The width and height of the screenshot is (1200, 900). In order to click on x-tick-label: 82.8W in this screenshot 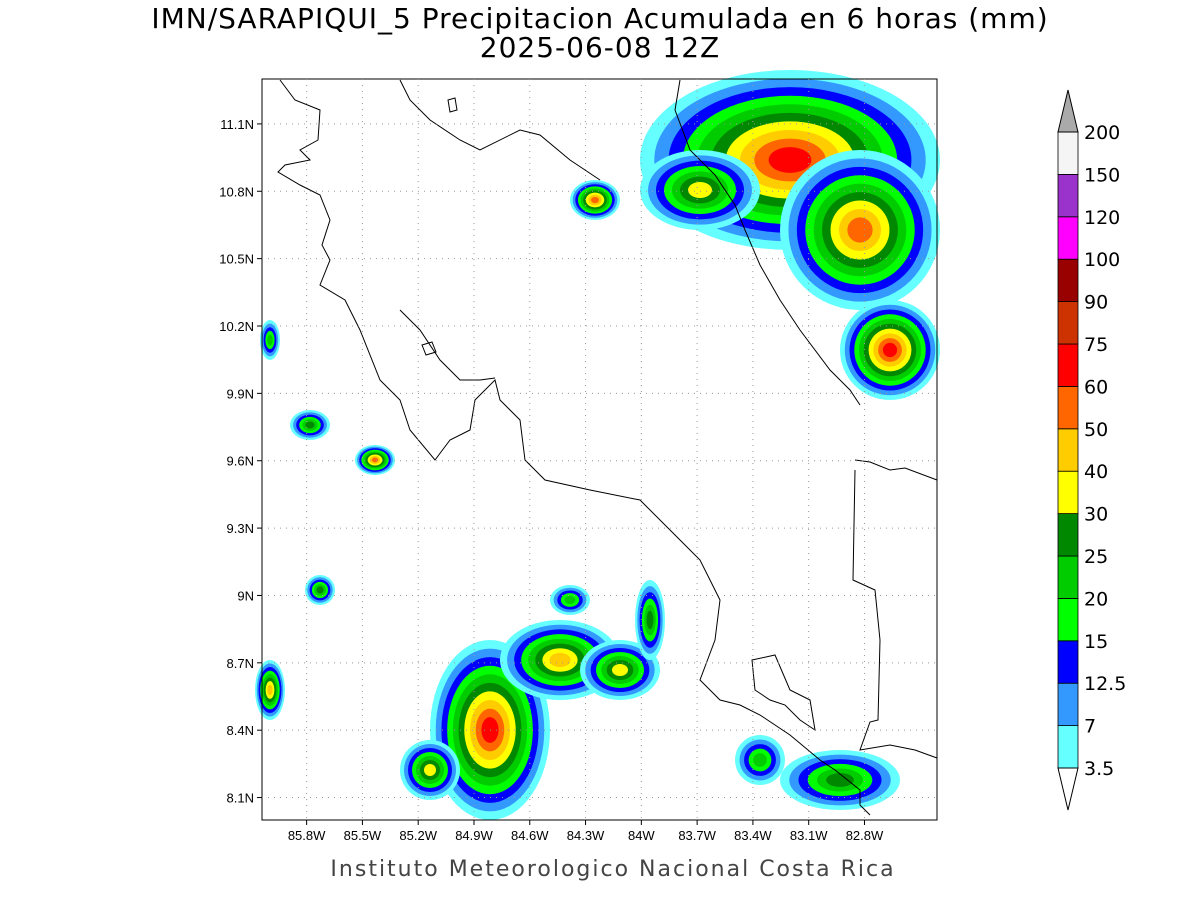, I will do `click(865, 835)`.